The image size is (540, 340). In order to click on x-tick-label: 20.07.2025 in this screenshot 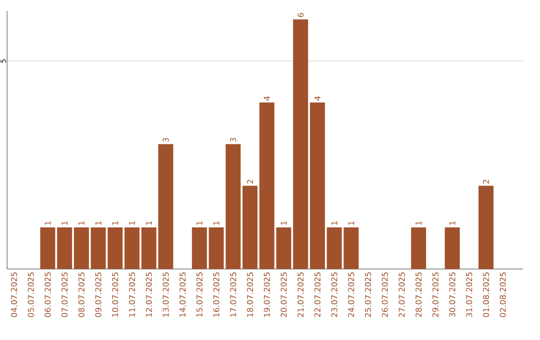, I will do `click(283, 294)`.